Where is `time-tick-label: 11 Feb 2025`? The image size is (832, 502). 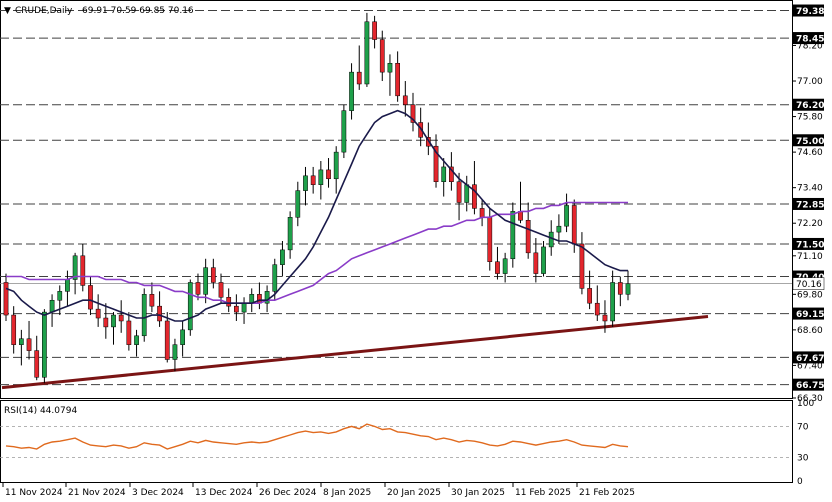 time-tick-label: 11 Feb 2025 is located at coordinates (543, 493).